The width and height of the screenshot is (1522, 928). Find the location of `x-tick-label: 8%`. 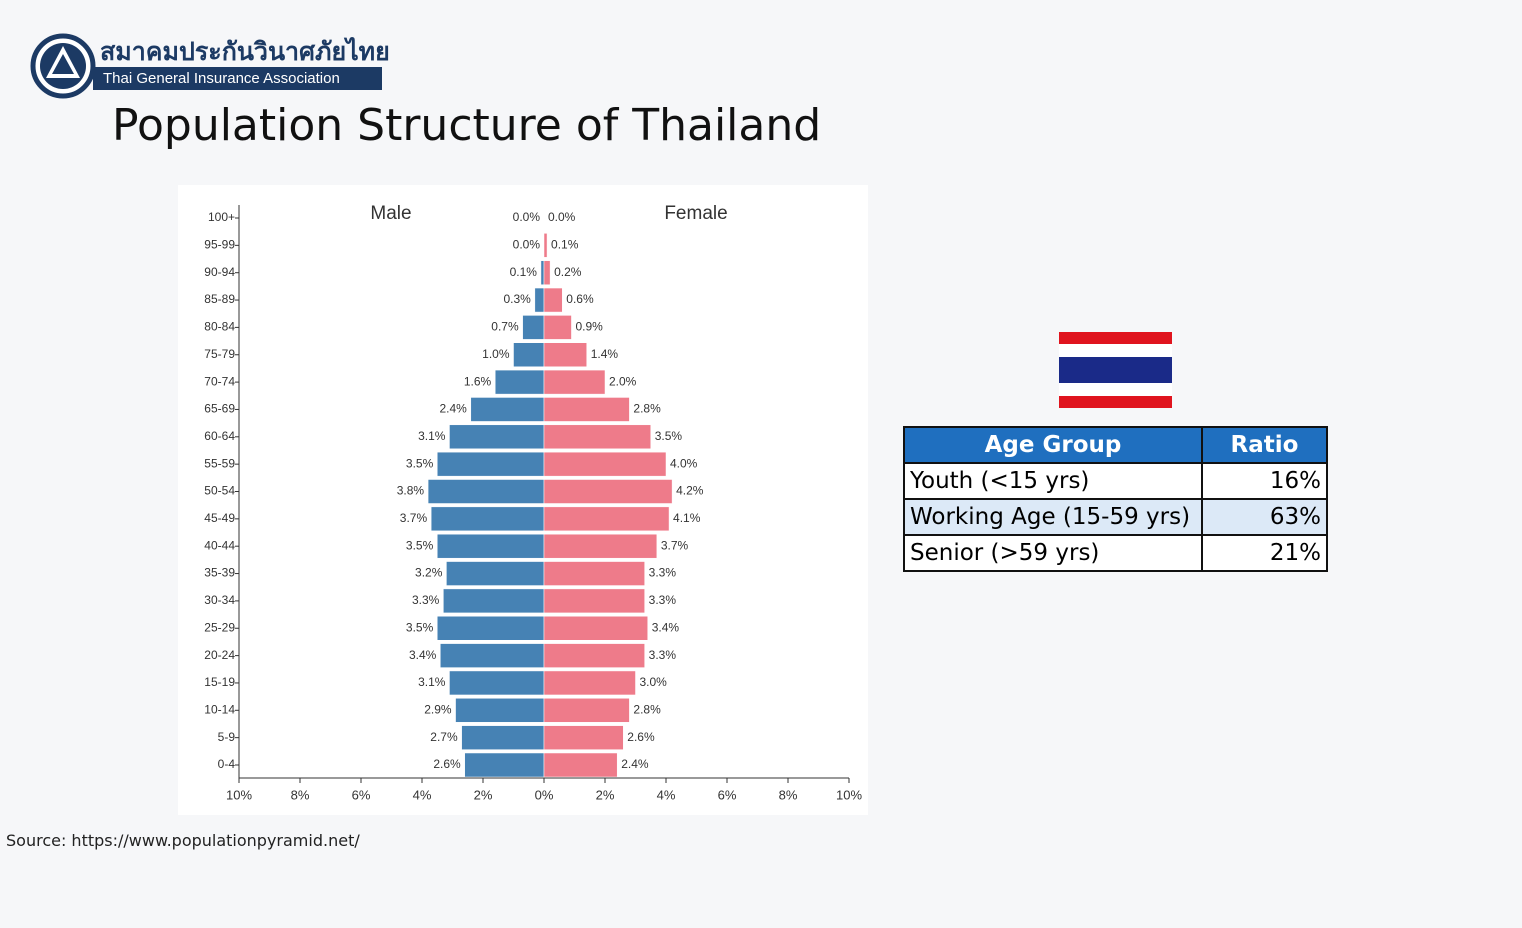

x-tick-label: 8% is located at coordinates (300, 794).